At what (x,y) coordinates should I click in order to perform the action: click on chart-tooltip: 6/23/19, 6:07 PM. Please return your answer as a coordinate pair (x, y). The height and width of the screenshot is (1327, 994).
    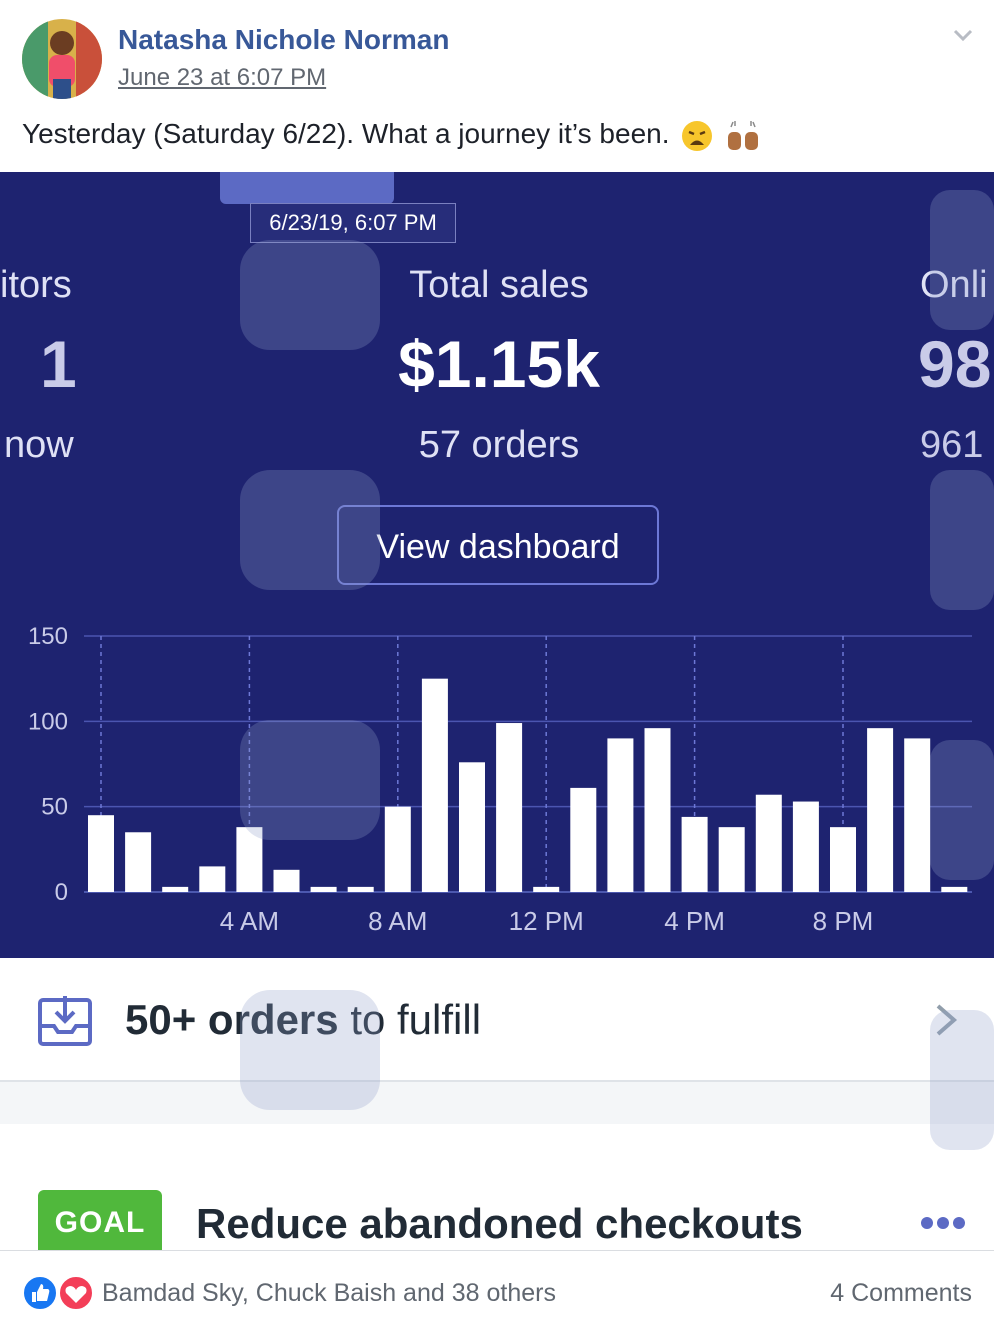
    Looking at the image, I should click on (353, 223).